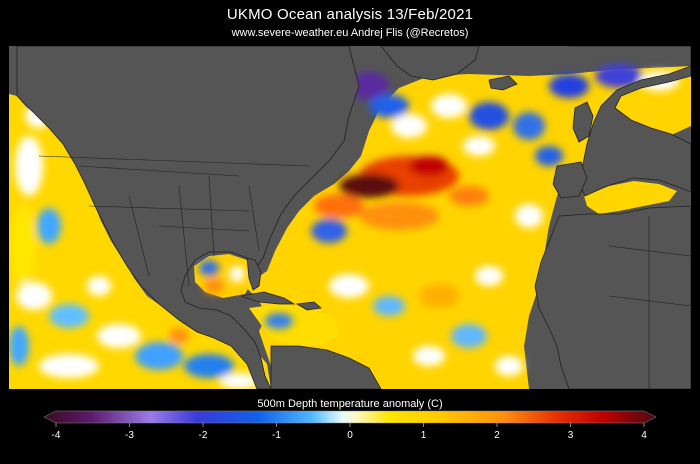 Image resolution: width=700 pixels, height=464 pixels. Describe the element at coordinates (430, 63) in the screenshot. I see `greenland` at that location.